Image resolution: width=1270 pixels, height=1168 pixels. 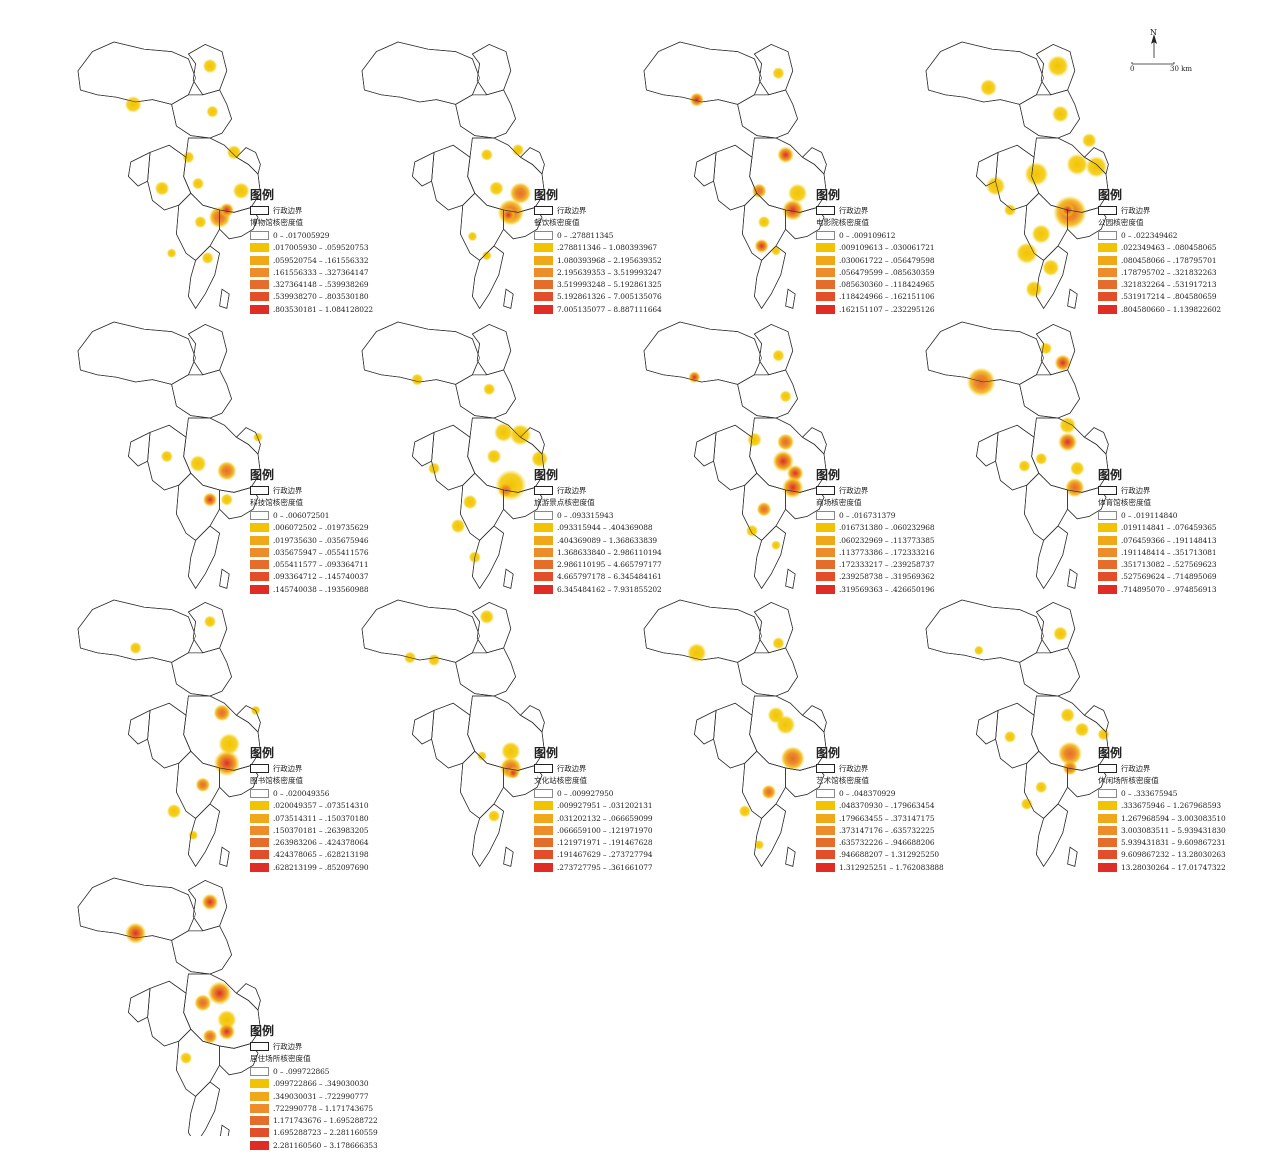 What do you see at coordinates (321, 843) in the screenshot?
I see `legend-class-label: .263983206 – .424378064` at bounding box center [321, 843].